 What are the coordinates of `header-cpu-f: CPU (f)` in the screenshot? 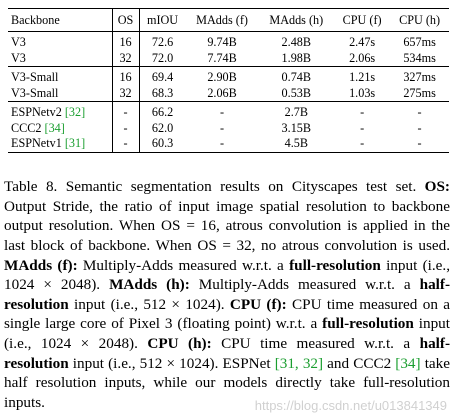 It's located at (362, 19).